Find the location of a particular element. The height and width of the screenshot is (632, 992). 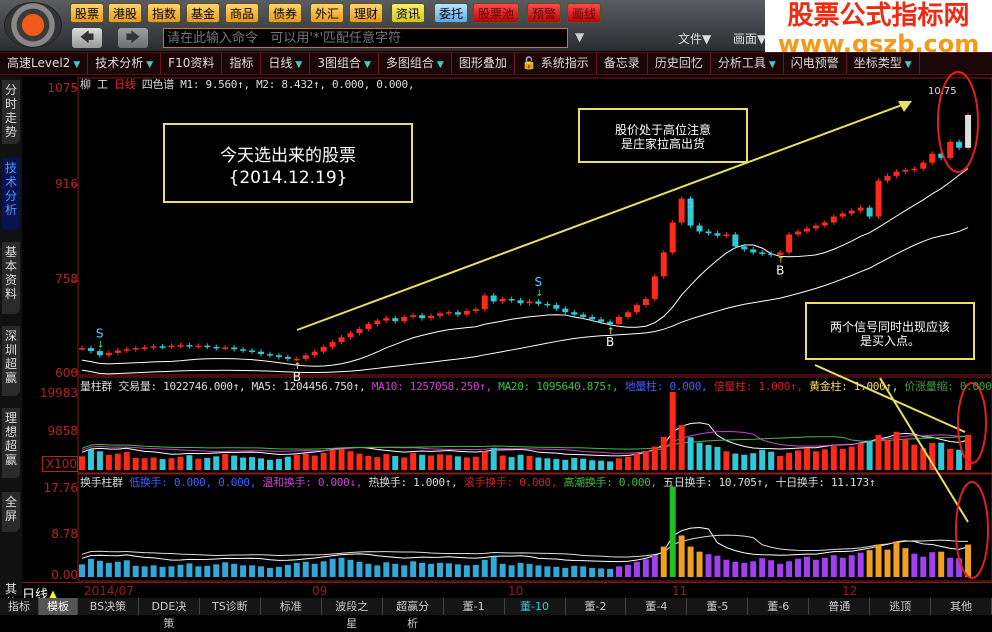

toolbar-item: 备忘录 is located at coordinates (622, 63).